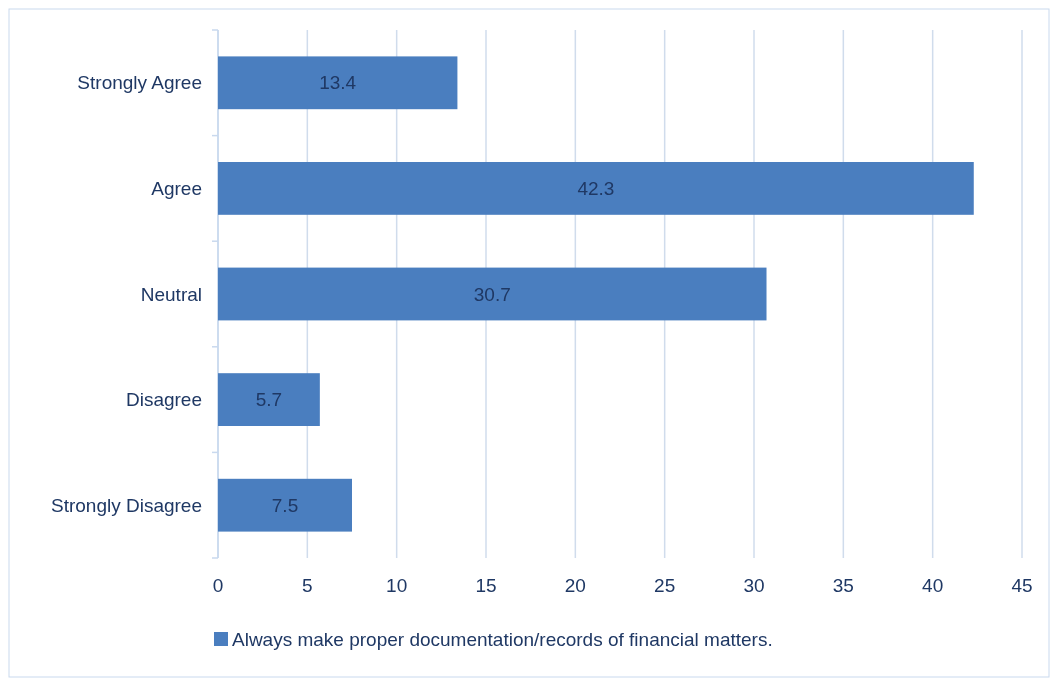 Image resolution: width=1050 pixels, height=686 pixels. What do you see at coordinates (933, 585) in the screenshot?
I see `x-tick-label: 40` at bounding box center [933, 585].